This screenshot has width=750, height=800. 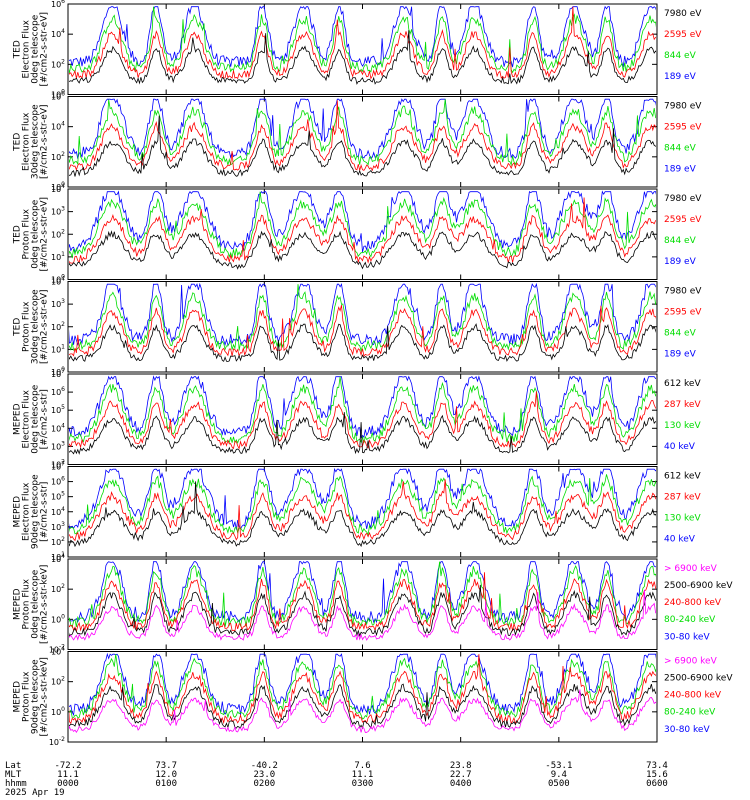 I want to click on series-line-189-eV, so click(x=362, y=36).